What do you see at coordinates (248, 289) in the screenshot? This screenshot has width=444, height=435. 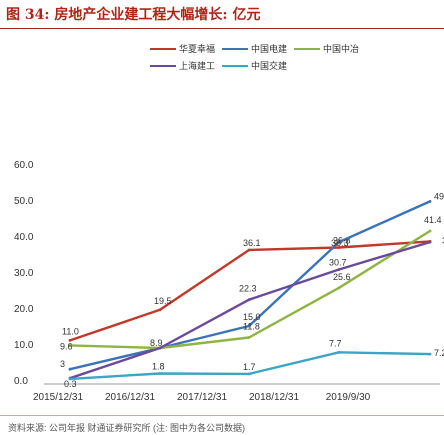 I see `data-label: 22.3` at bounding box center [248, 289].